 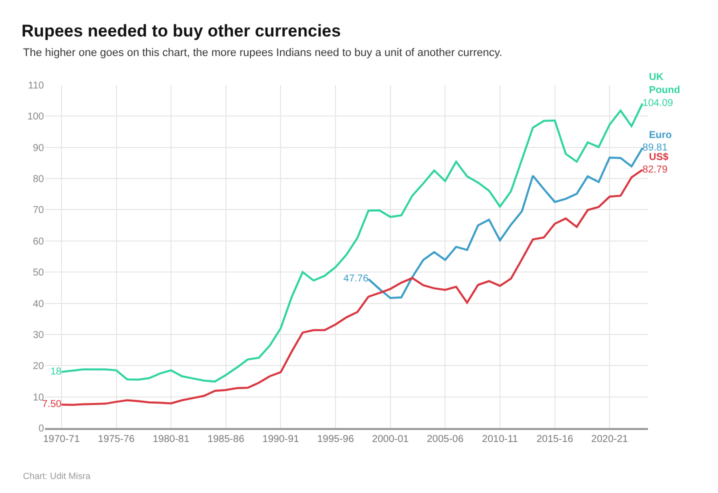 I want to click on y-tick-label: 90, so click(x=38, y=148).